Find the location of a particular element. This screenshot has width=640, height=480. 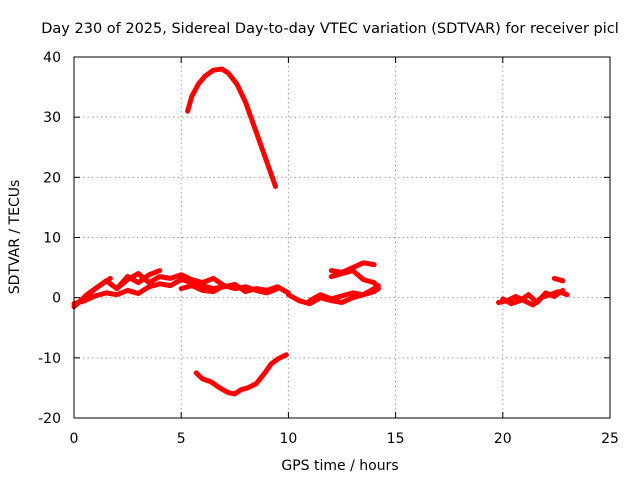

x-tick-label: 15 is located at coordinates (396, 439).